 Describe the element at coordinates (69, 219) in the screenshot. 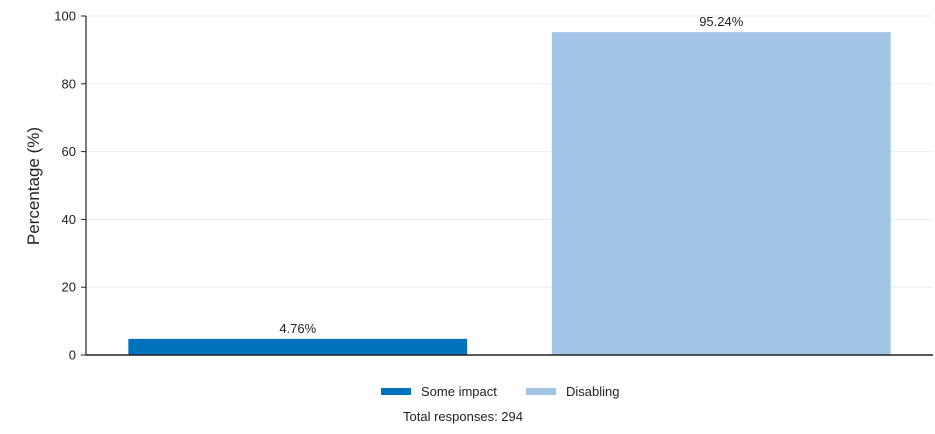

I see `y-tick-label-40: 40` at that location.